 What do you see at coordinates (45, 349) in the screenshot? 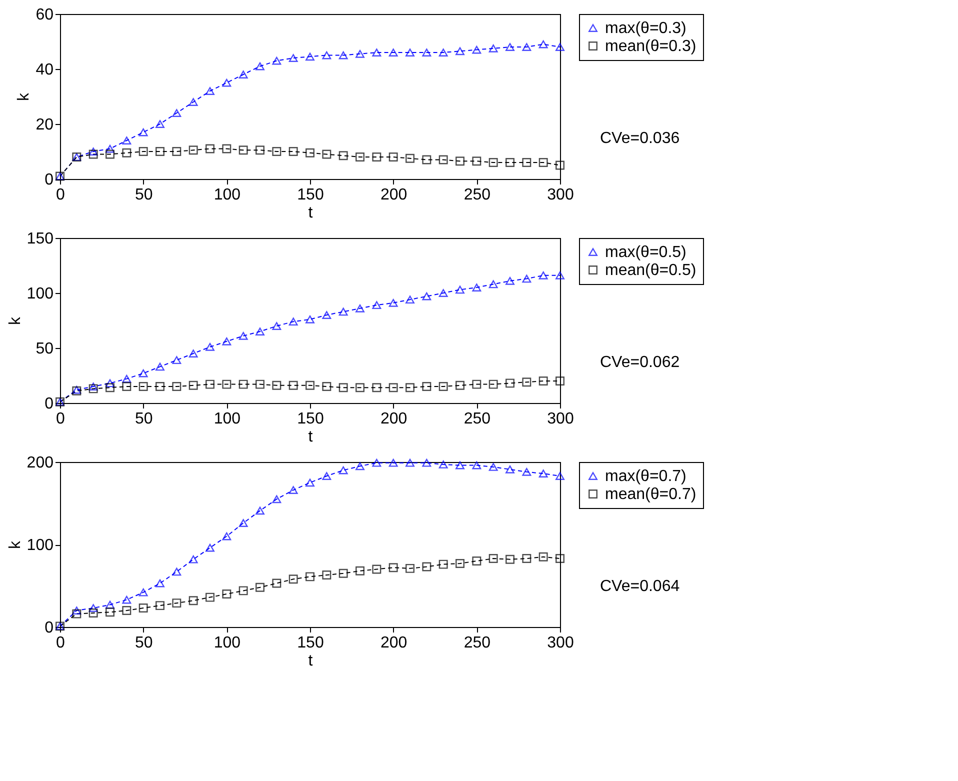
I see `y-tick-label: 50` at bounding box center [45, 349].